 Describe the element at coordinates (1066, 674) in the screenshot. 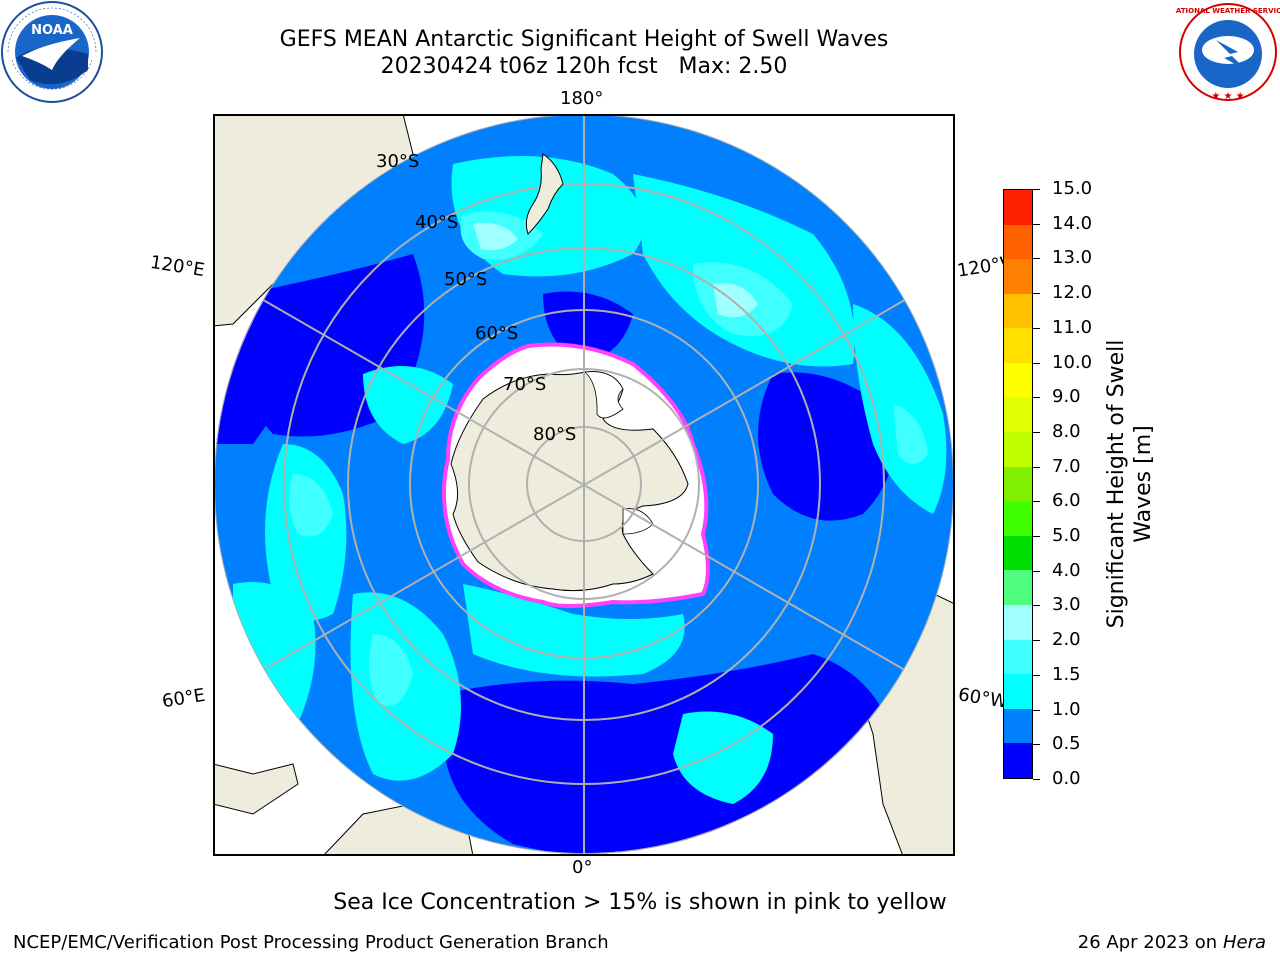

I see `colorbar-tick-label: 1.5` at that location.